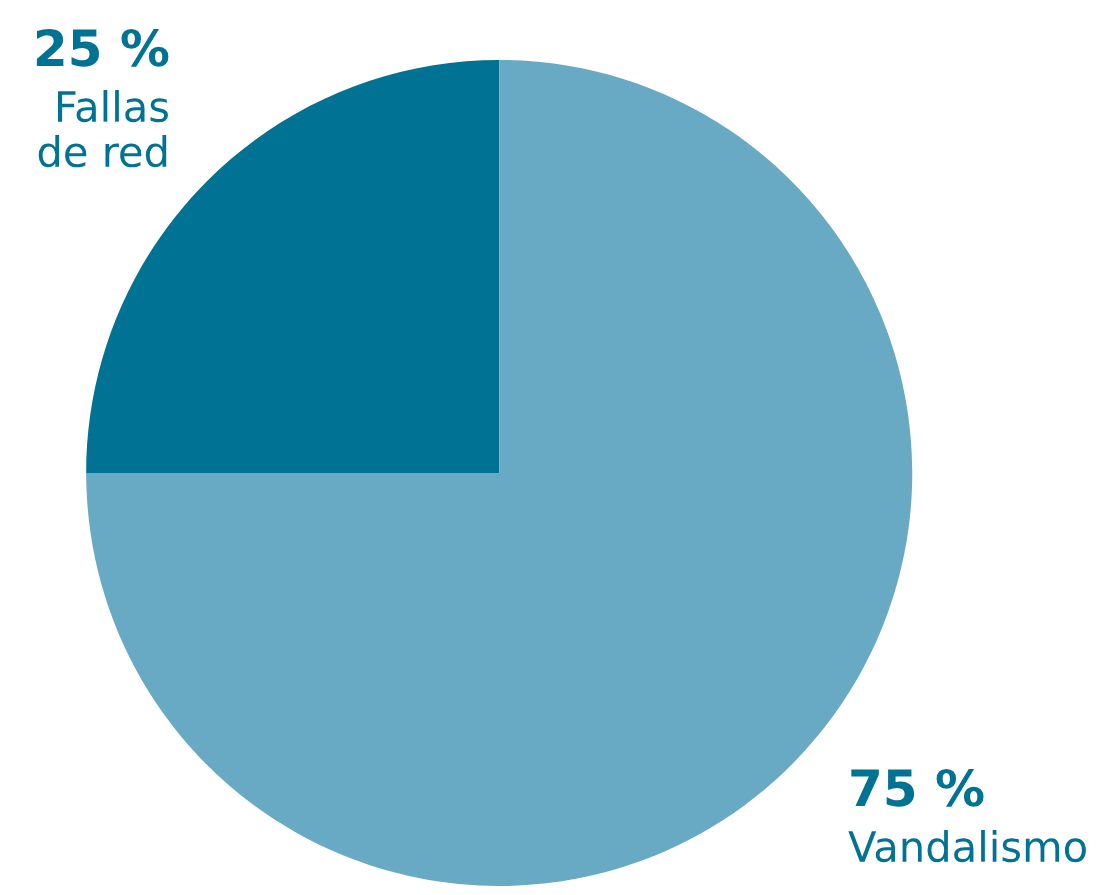 The width and height of the screenshot is (1096, 895). I want to click on slice-label: Vandalismo, so click(967, 846).